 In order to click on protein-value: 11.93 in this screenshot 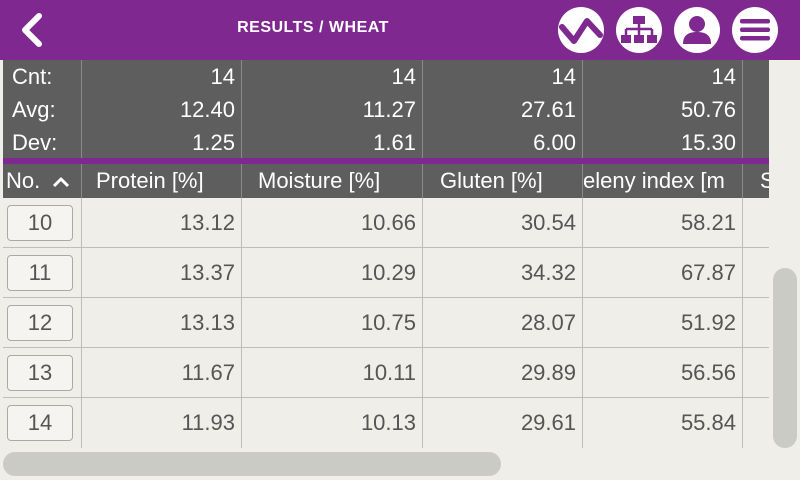, I will do `click(208, 422)`.